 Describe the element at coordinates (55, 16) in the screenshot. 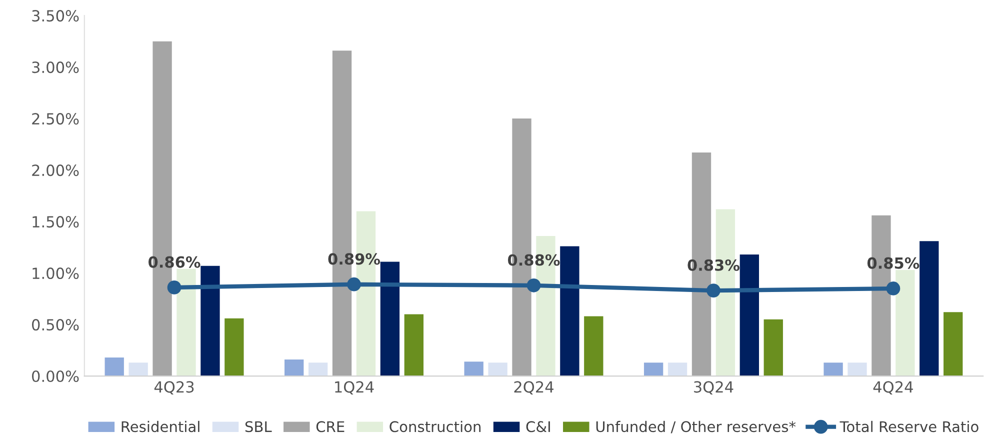

I see `y-tick-label: 3.50%` at that location.